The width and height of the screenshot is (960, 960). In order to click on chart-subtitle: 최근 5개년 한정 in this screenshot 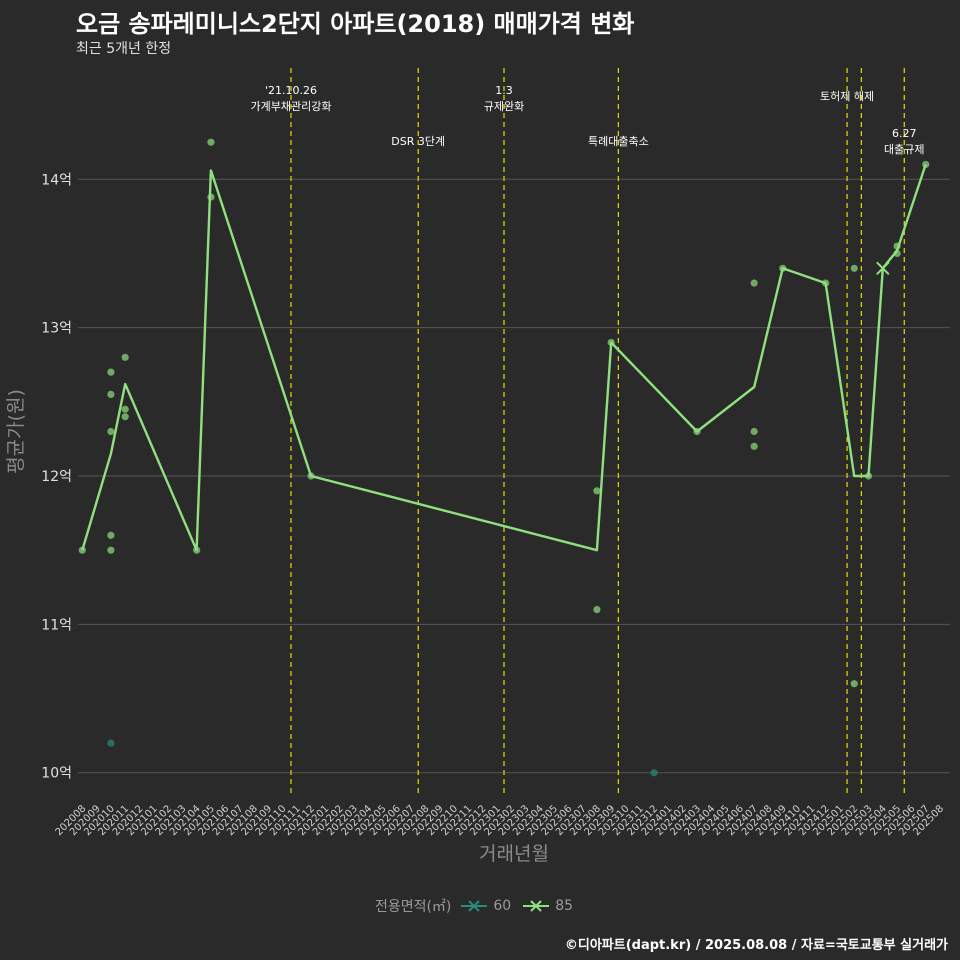, I will do `click(124, 49)`.